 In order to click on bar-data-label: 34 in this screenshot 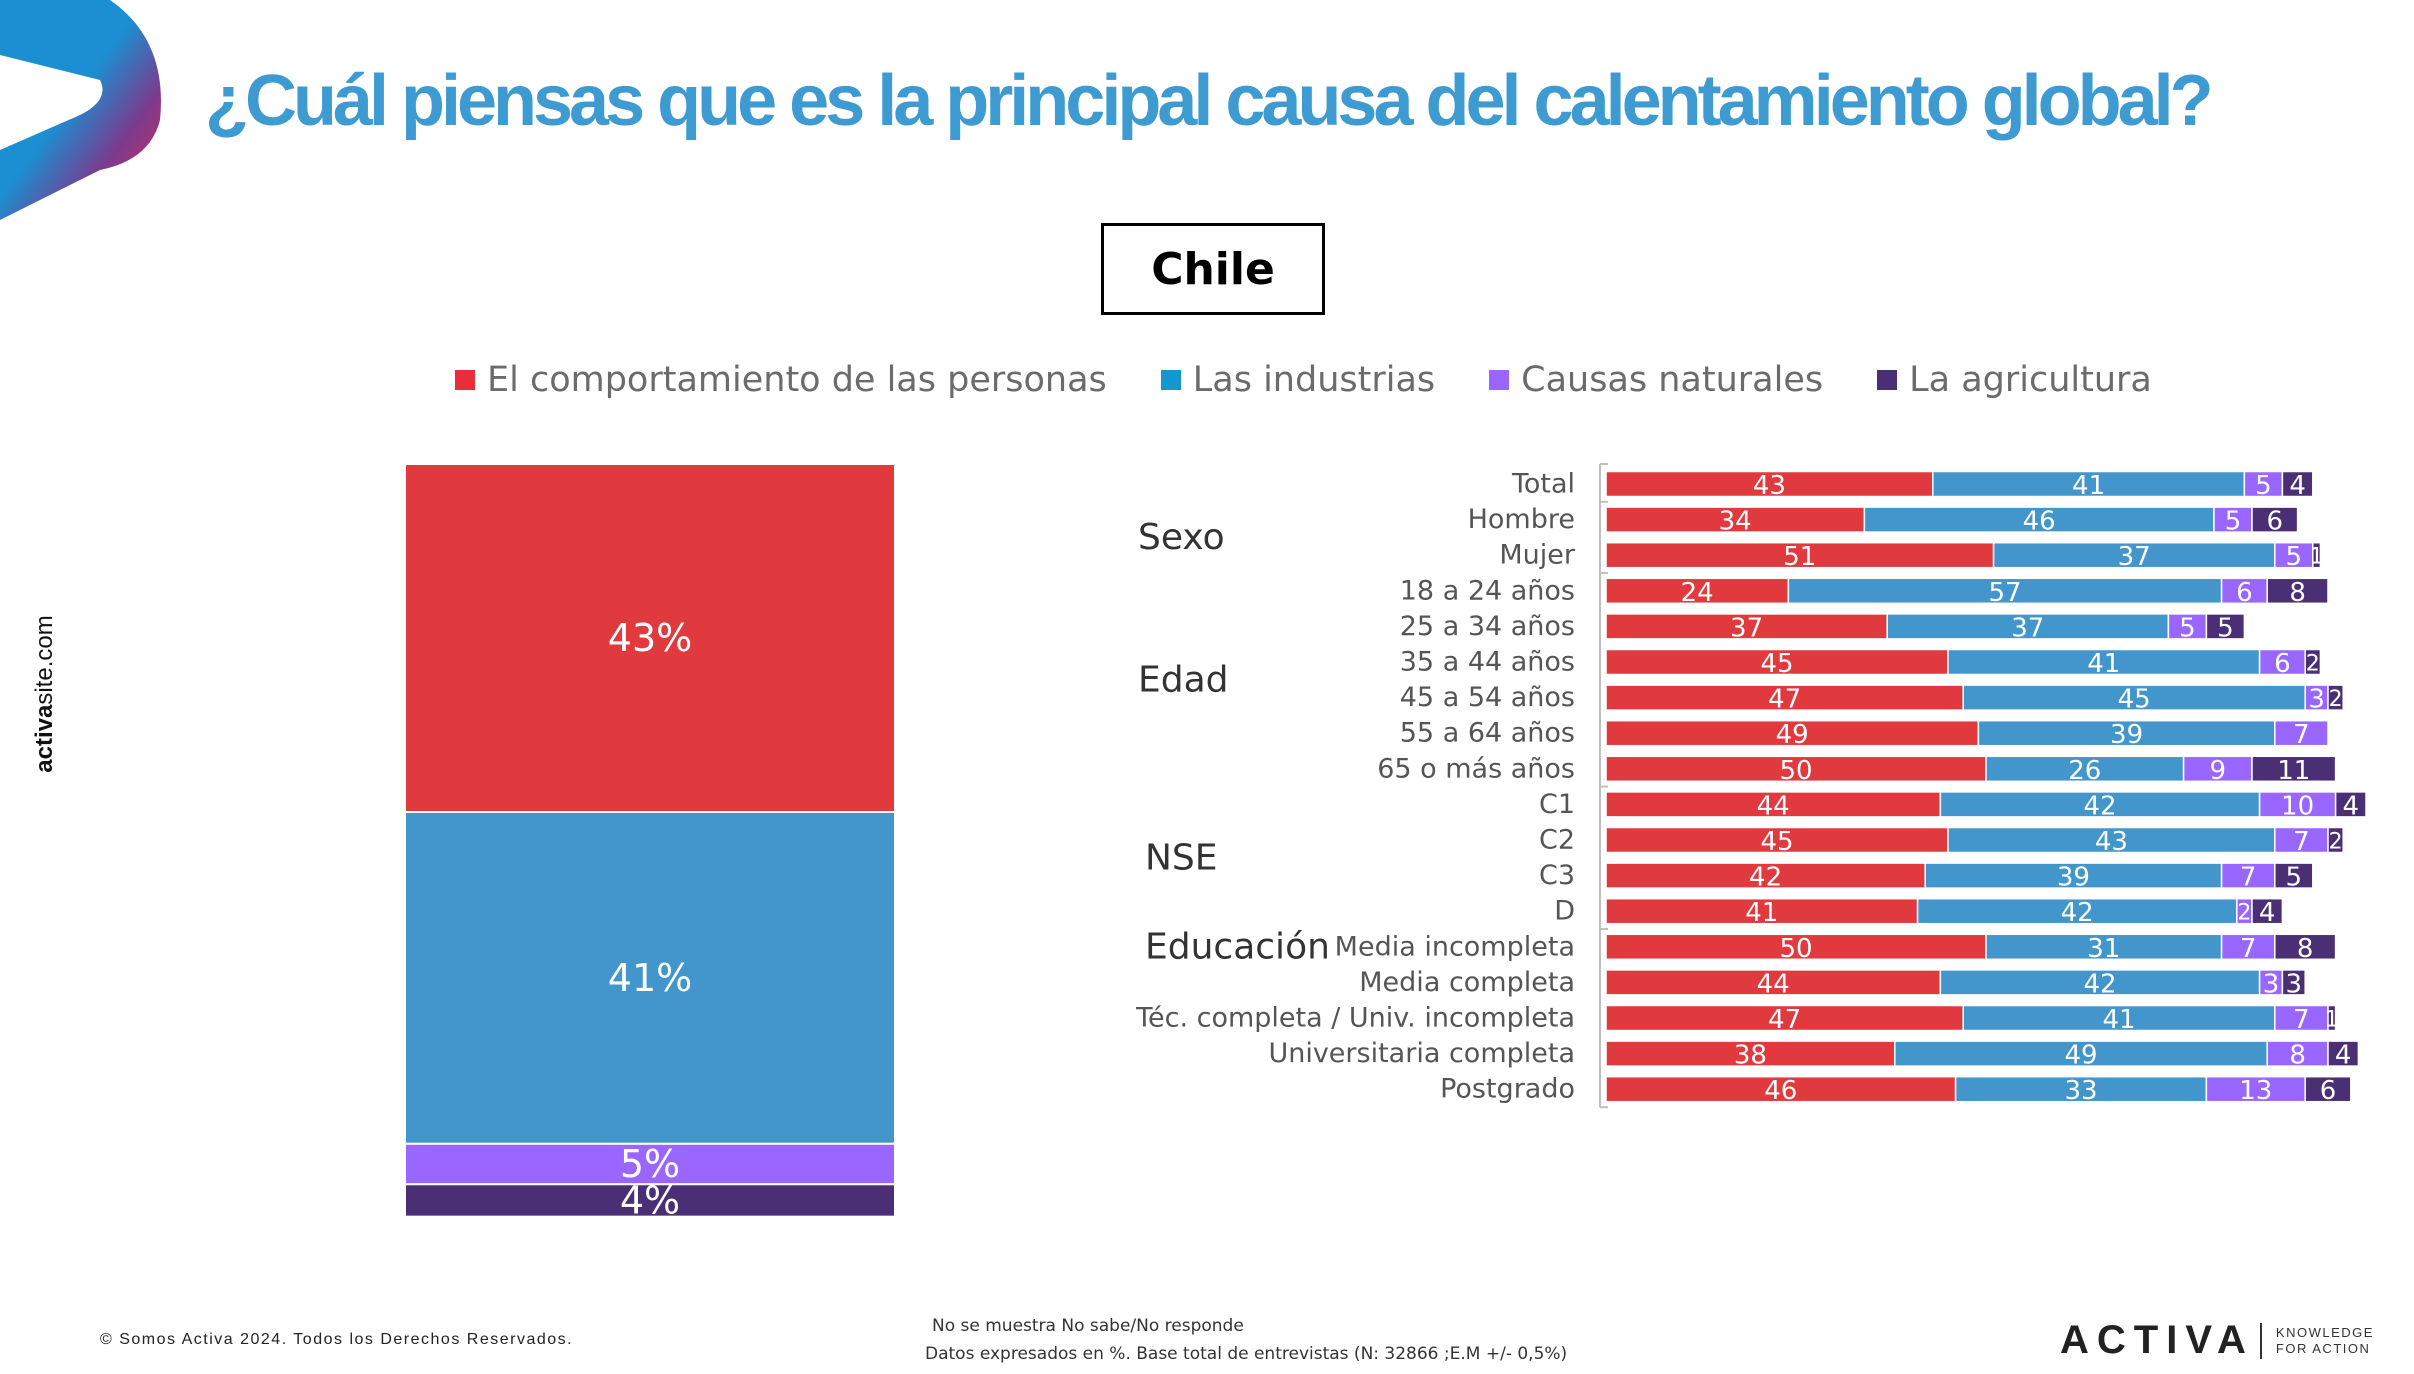, I will do `click(1735, 522)`.